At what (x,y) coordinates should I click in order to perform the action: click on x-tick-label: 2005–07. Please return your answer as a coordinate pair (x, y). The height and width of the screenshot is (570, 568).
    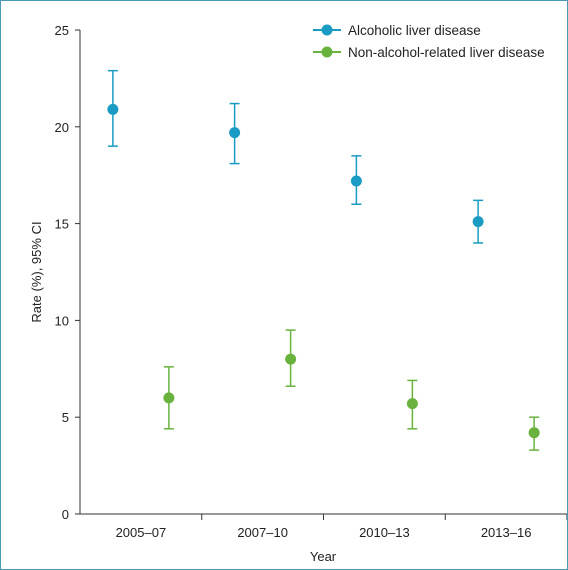
    Looking at the image, I should click on (141, 532).